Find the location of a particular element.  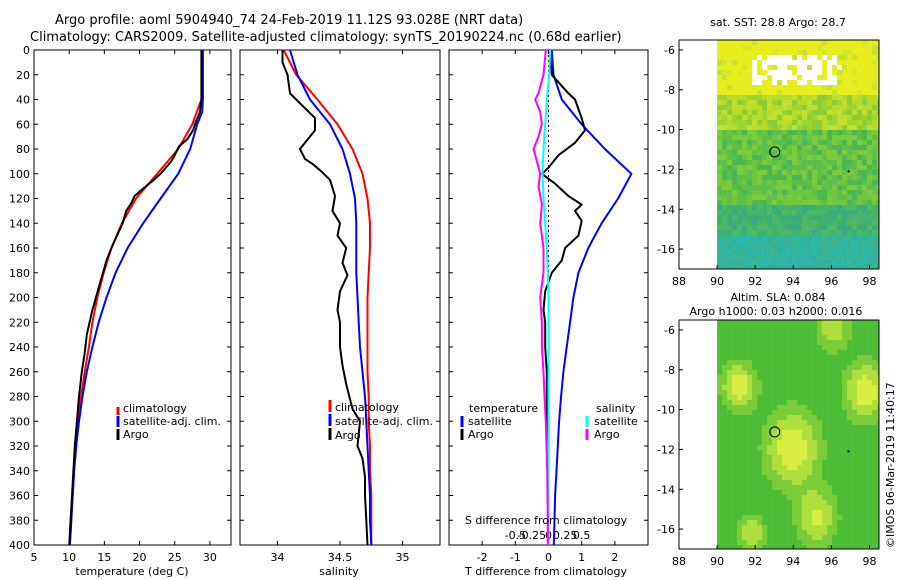

series-s-satellite is located at coordinates (546, 297).